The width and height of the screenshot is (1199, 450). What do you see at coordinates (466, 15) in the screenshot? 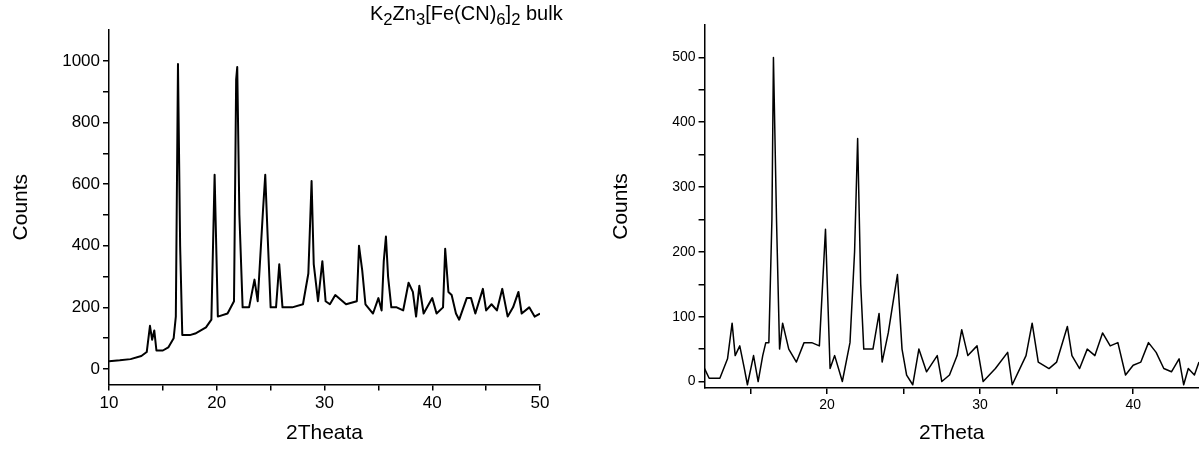
I see `chart-title: K$_{2}$Zn$_{3}$[Fe(CN)$_{6}$]$_{2}$ bulk` at bounding box center [466, 15].